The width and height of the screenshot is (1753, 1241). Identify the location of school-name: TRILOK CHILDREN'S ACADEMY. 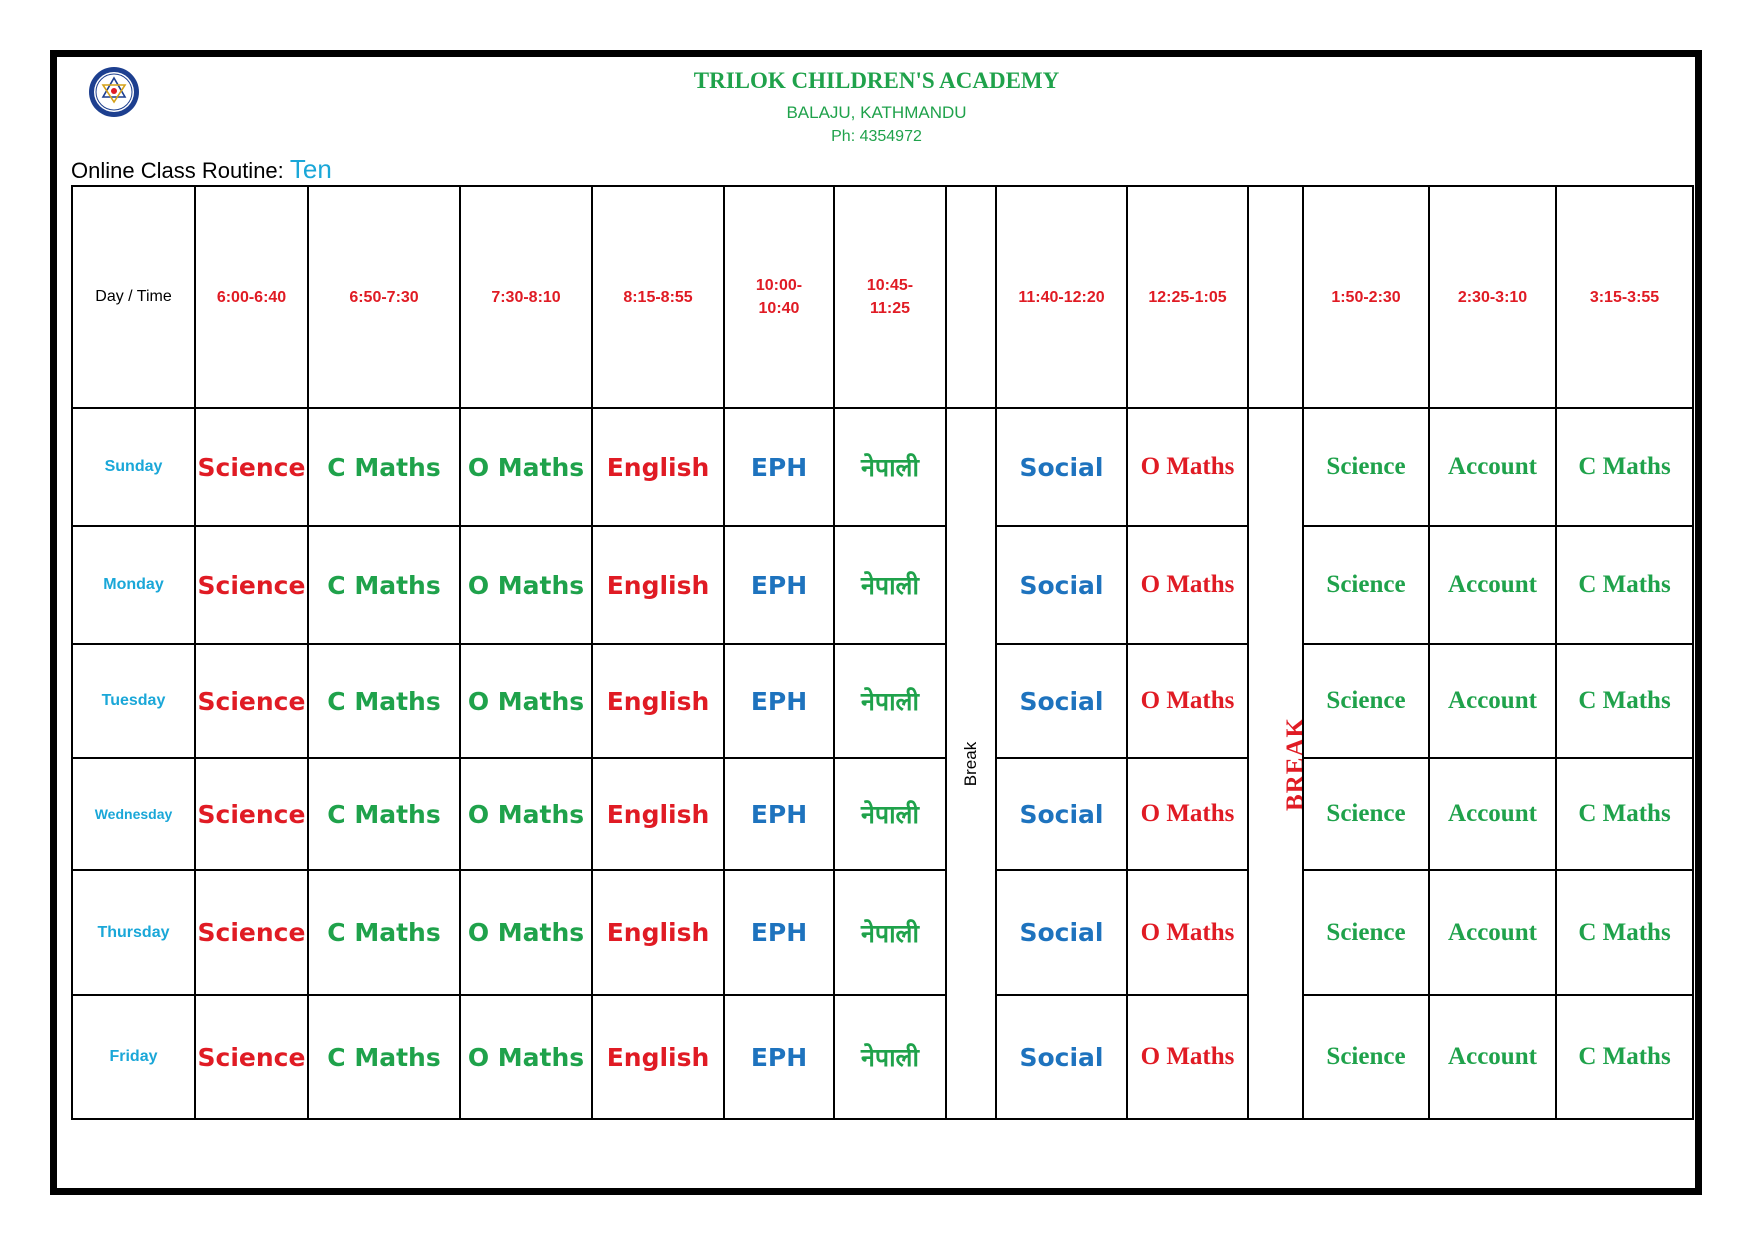
(876, 80).